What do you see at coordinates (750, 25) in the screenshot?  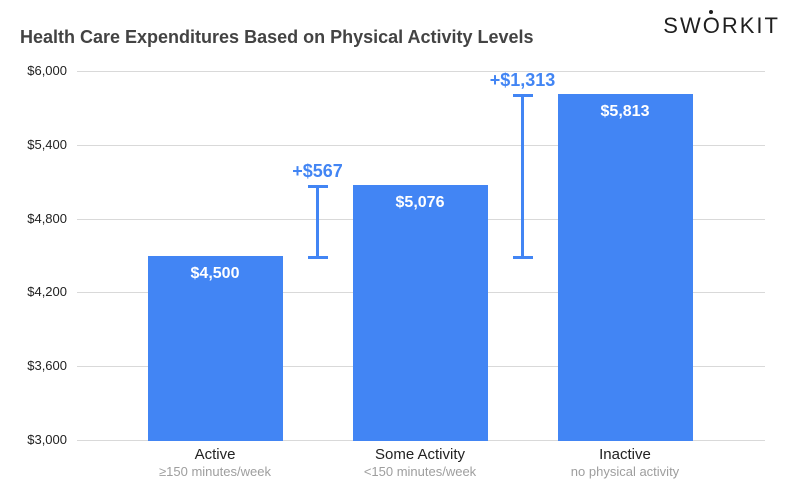 I see `logo-text-post: RKIT` at bounding box center [750, 25].